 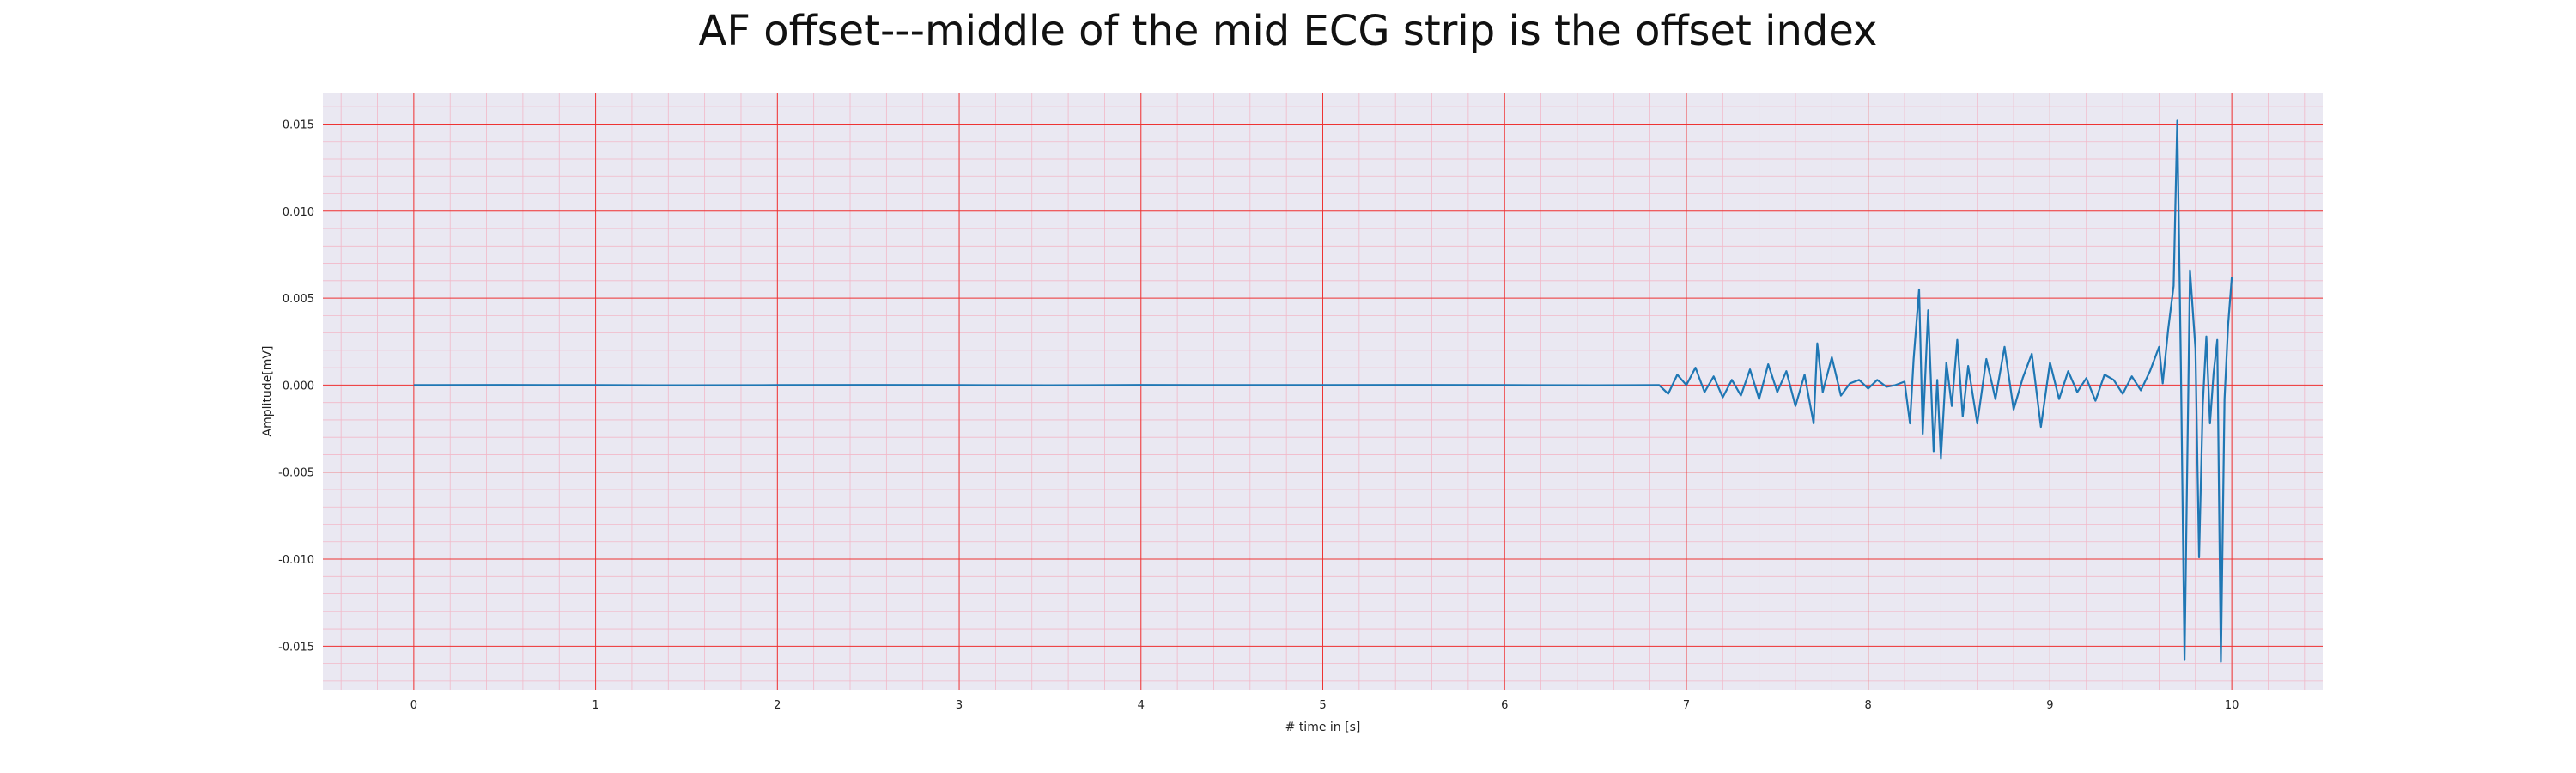 What do you see at coordinates (1141, 705) in the screenshot?
I see `x-tick-label: 4` at bounding box center [1141, 705].